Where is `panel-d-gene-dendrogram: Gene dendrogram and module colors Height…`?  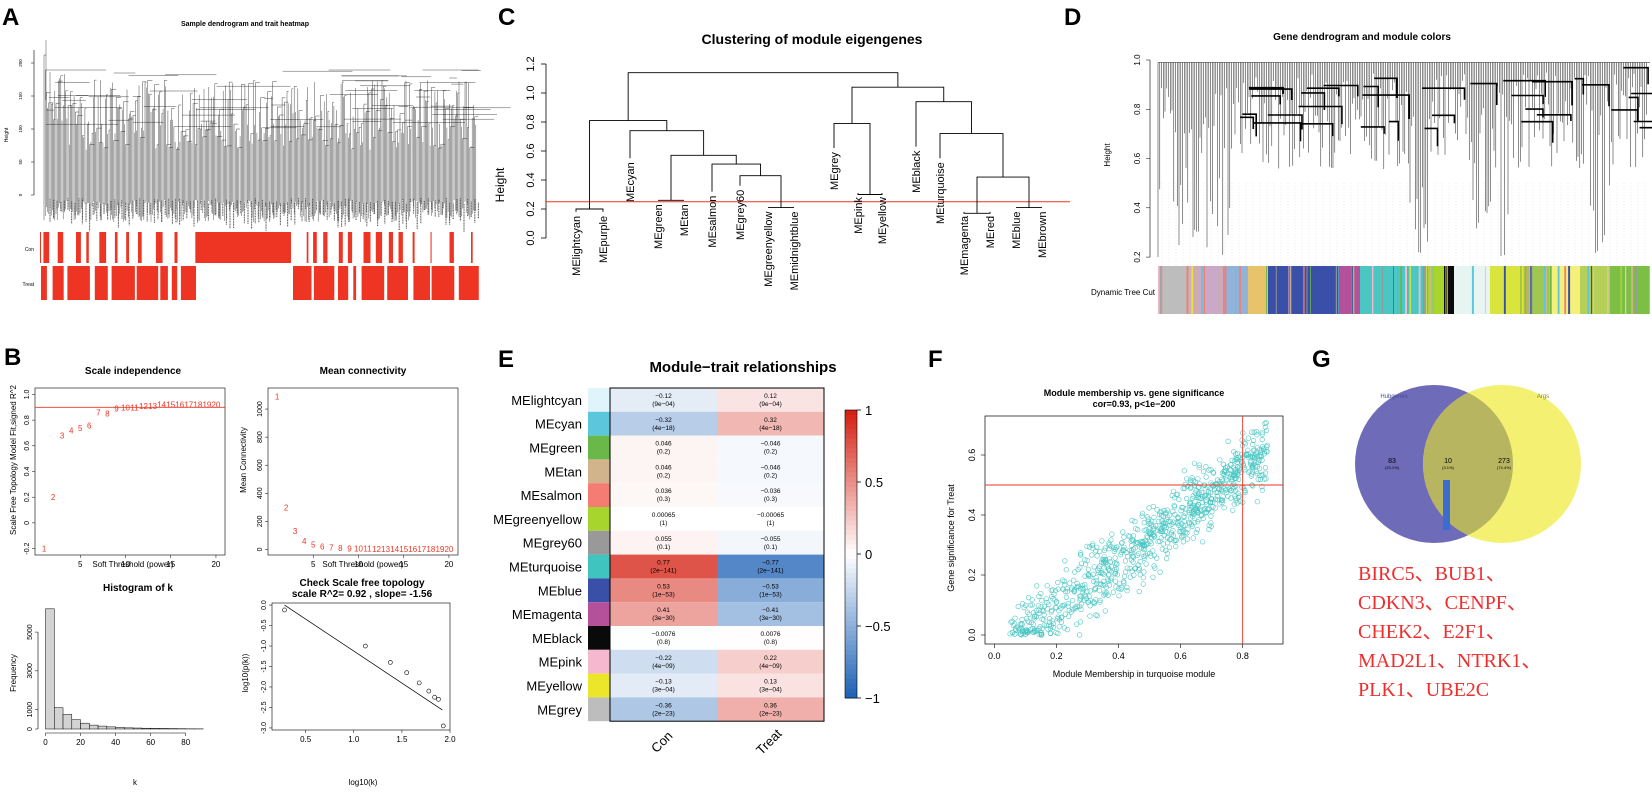
panel-d-gene-dendrogram: Gene dendrogram and module colors Height… is located at coordinates (1371, 173).